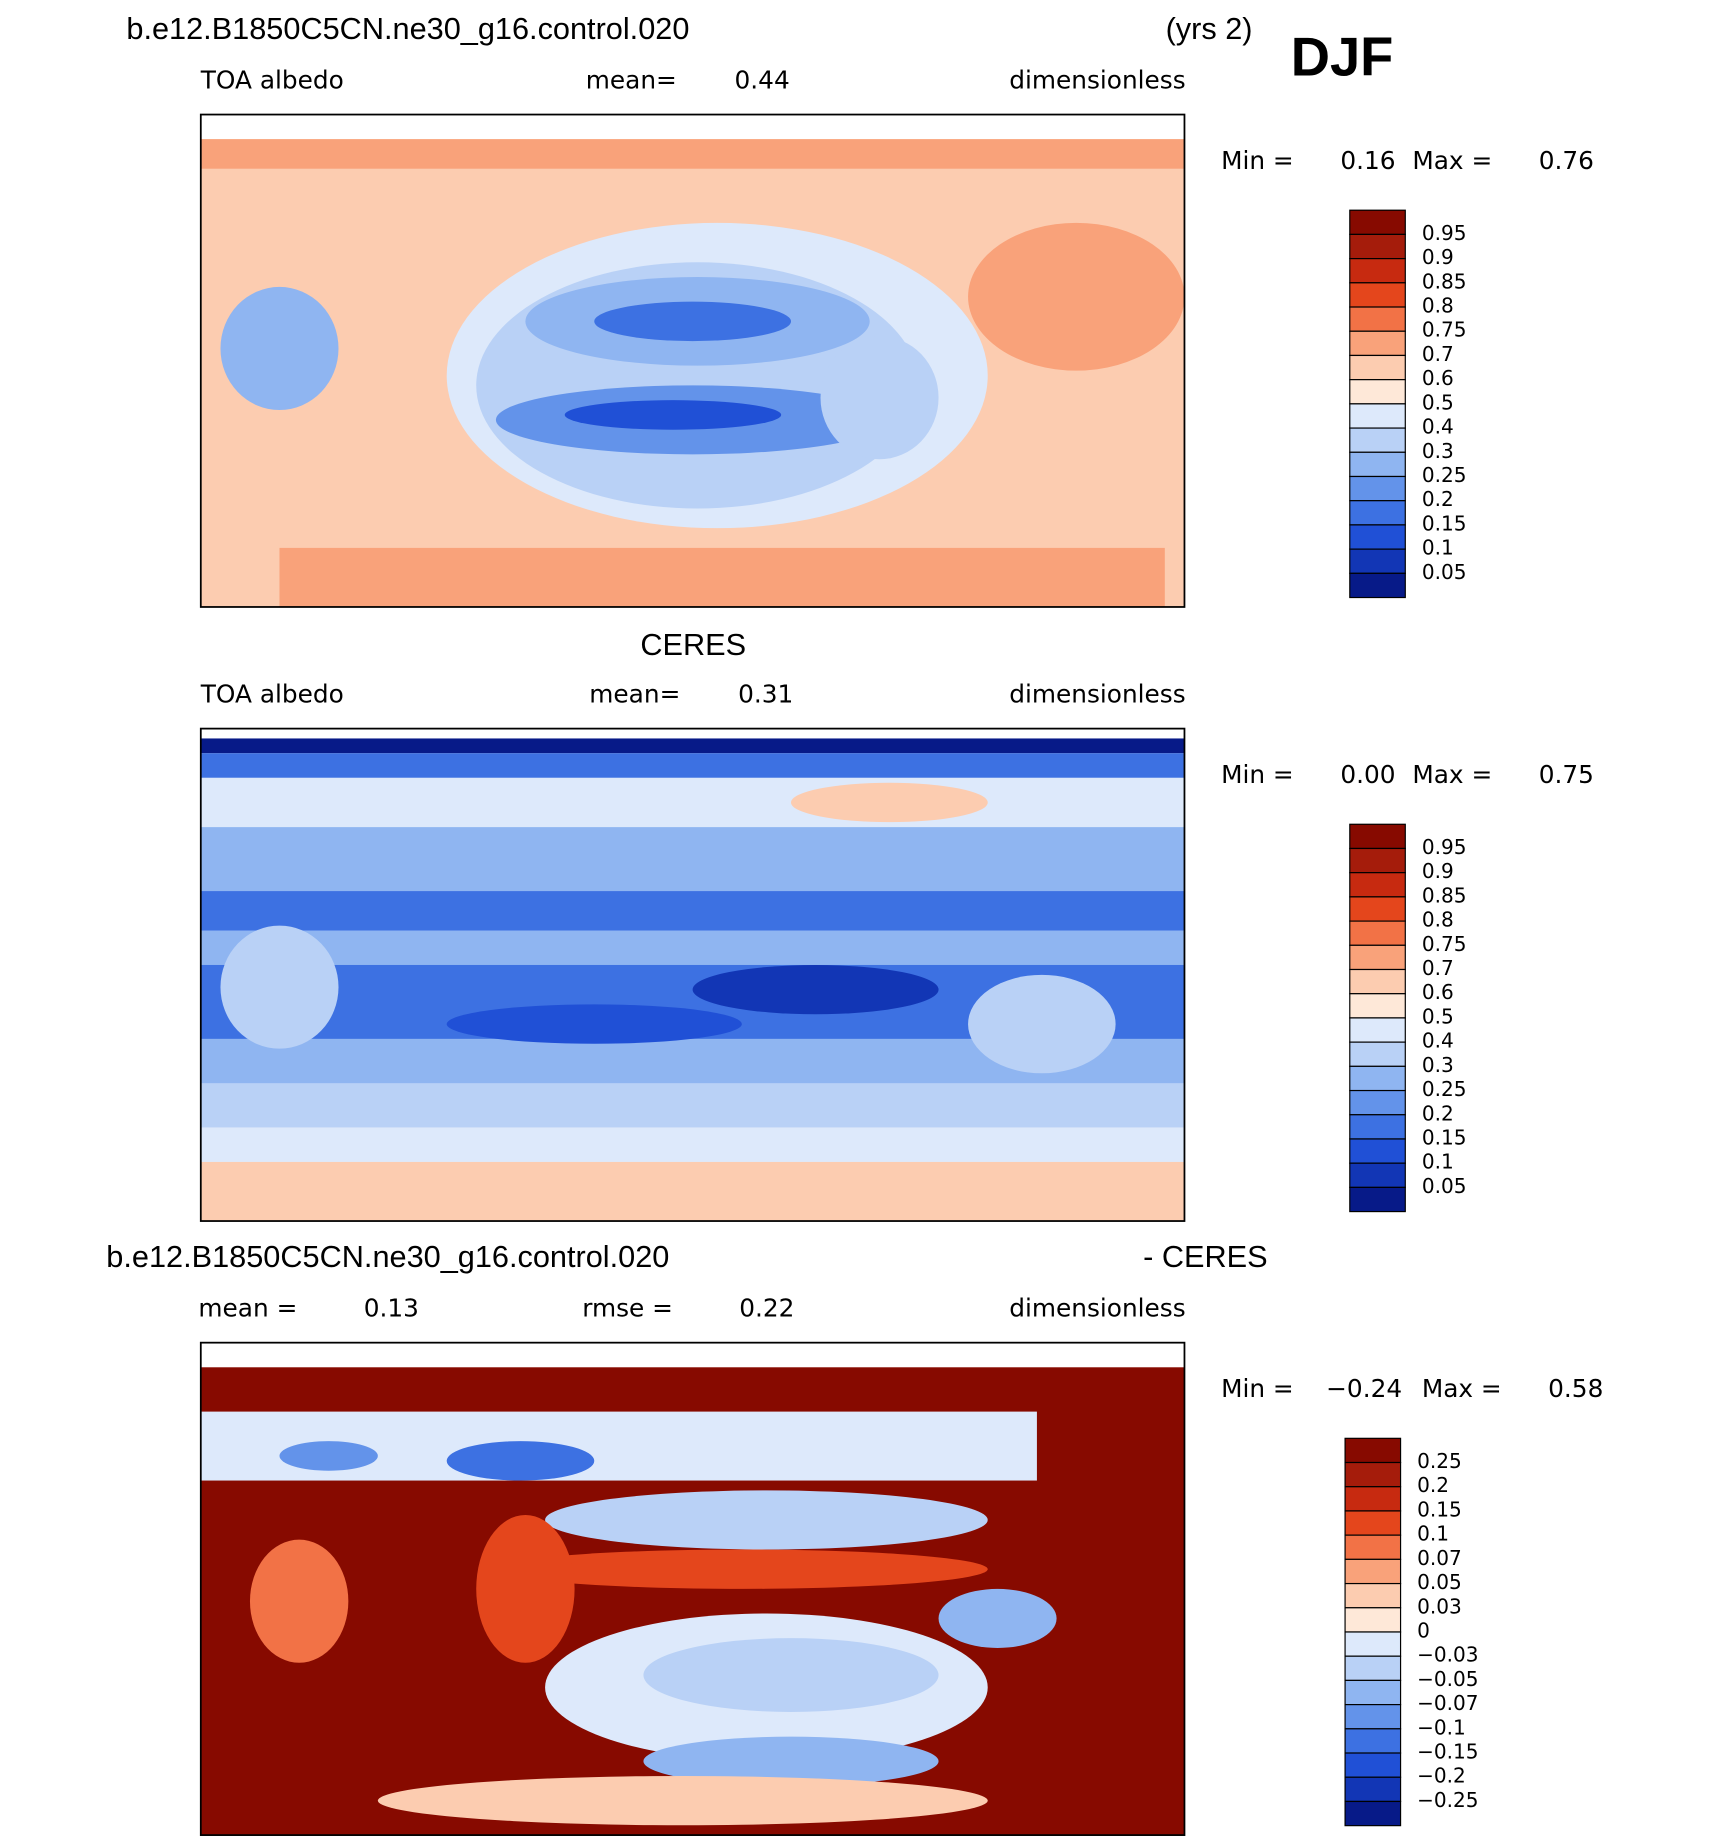 The width and height of the screenshot is (1710, 1841). I want to click on panel-title-right: - CERES, so click(1205, 1256).